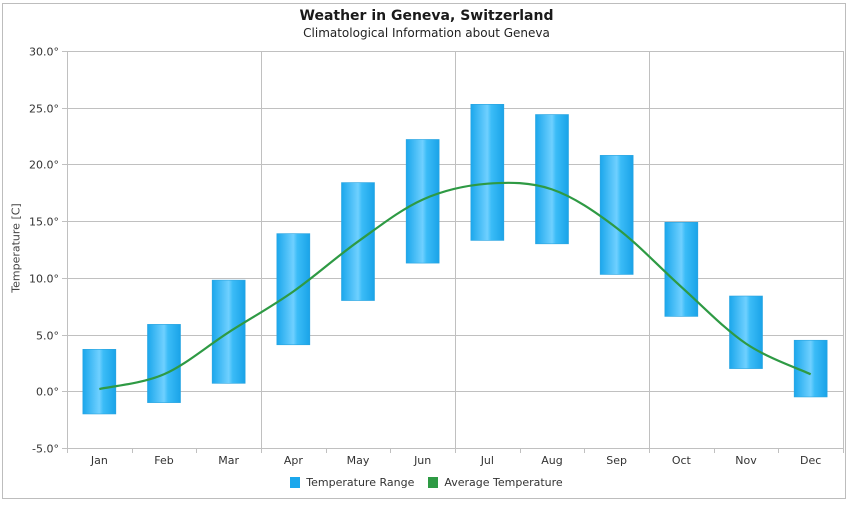  Describe the element at coordinates (163, 460) in the screenshot. I see `x-tick-label: Feb` at that location.